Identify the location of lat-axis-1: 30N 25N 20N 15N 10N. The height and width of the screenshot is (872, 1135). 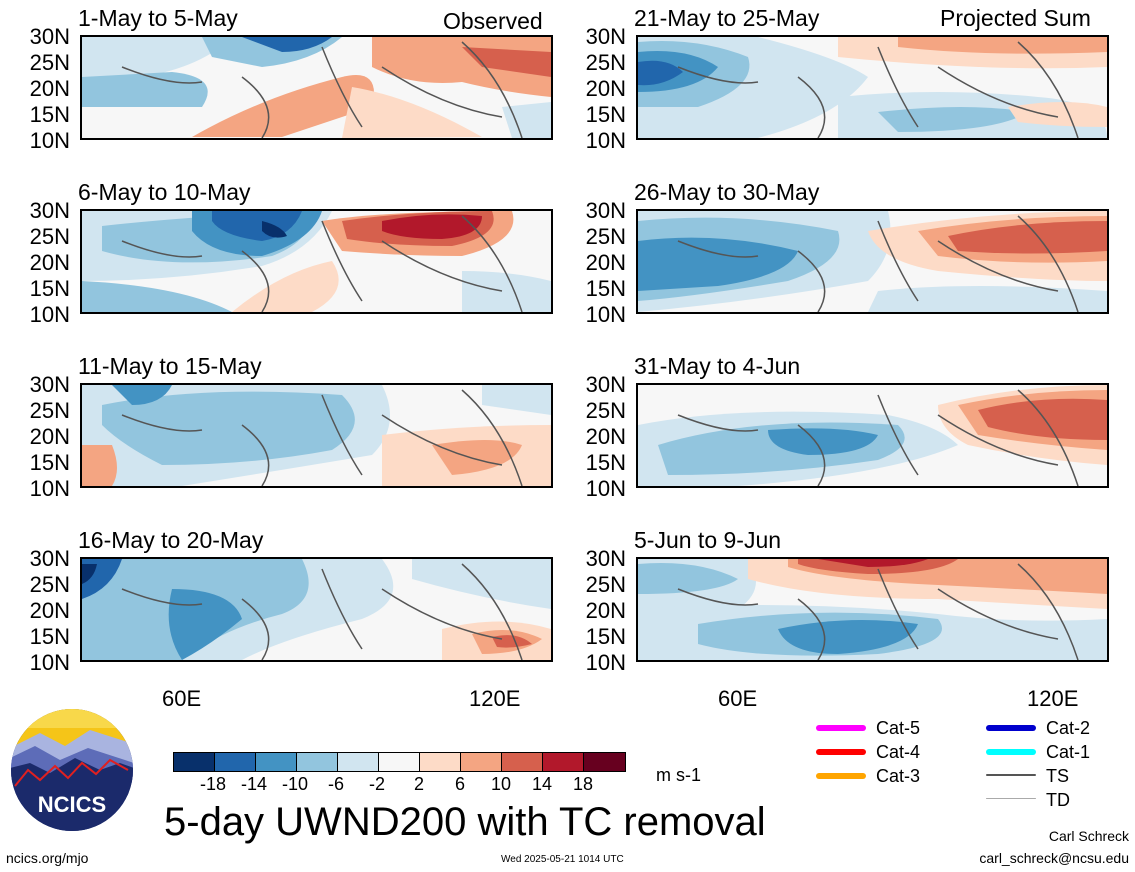
(40, 91).